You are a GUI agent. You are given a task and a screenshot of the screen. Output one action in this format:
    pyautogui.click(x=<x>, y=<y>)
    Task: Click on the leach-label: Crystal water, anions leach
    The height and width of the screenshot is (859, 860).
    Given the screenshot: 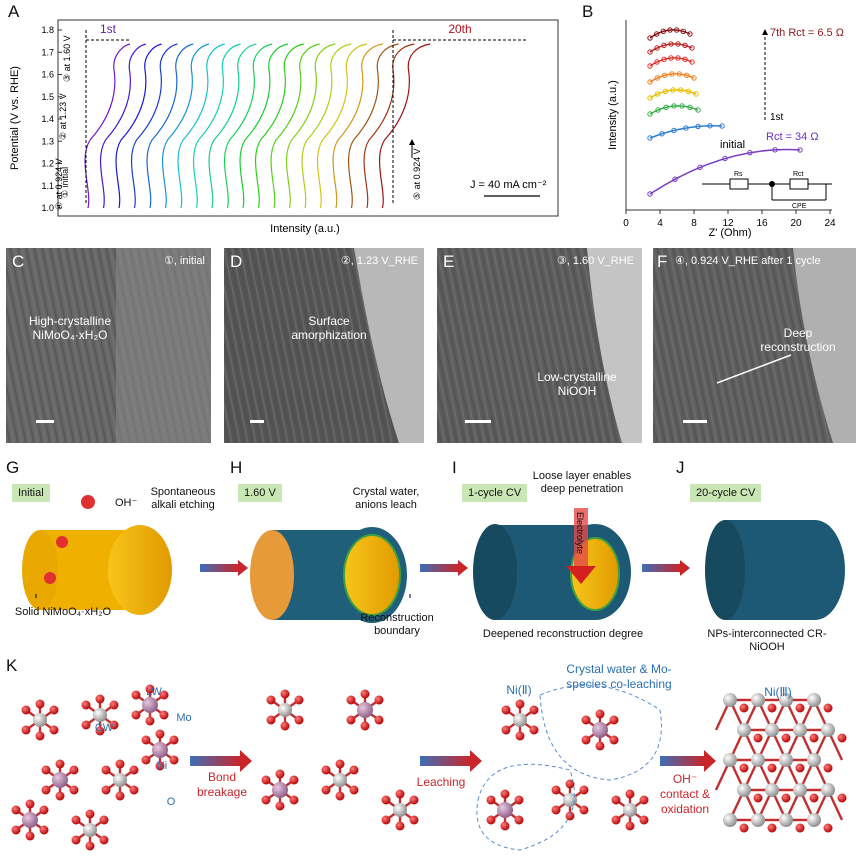 What is the action you would take?
    pyautogui.click(x=386, y=498)
    